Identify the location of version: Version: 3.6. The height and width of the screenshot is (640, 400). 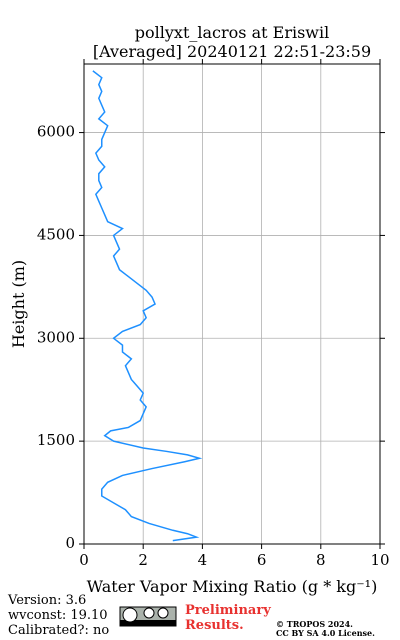
(46, 600).